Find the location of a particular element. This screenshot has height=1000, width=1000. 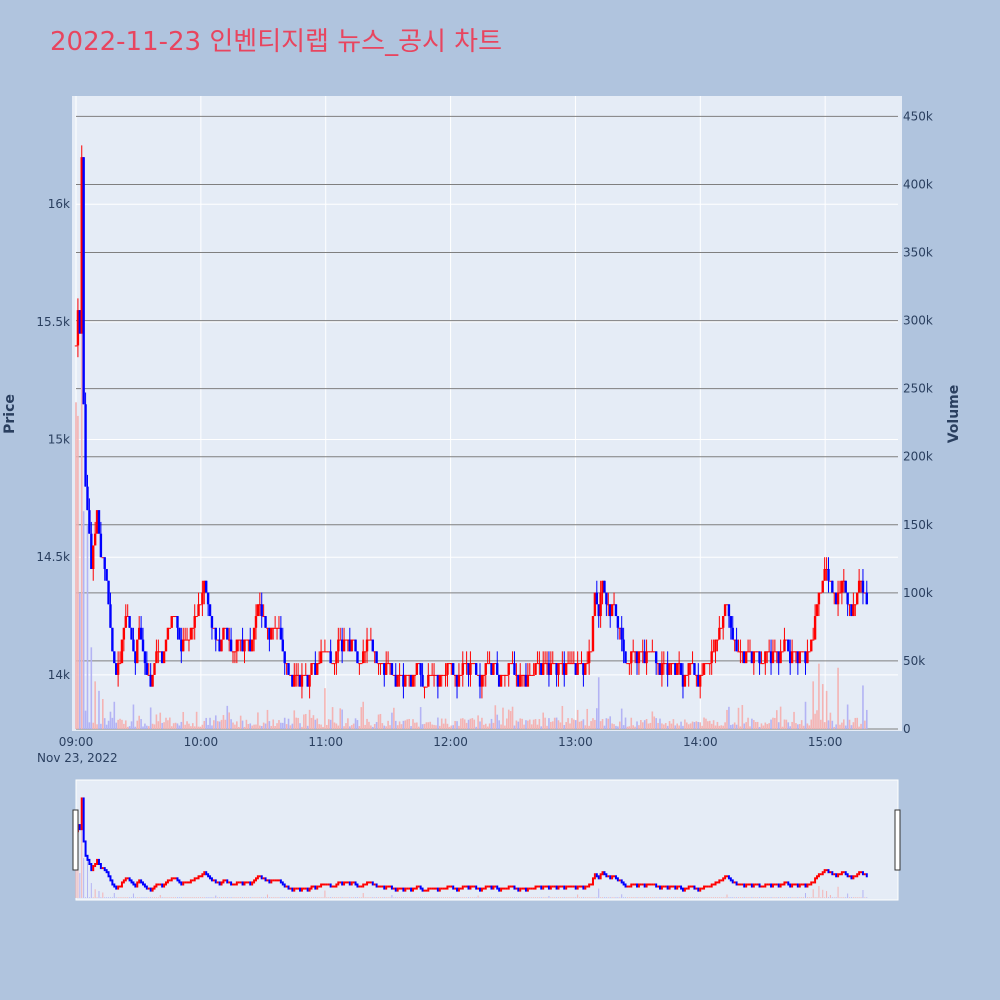

range-slider is located at coordinates (487, 840).